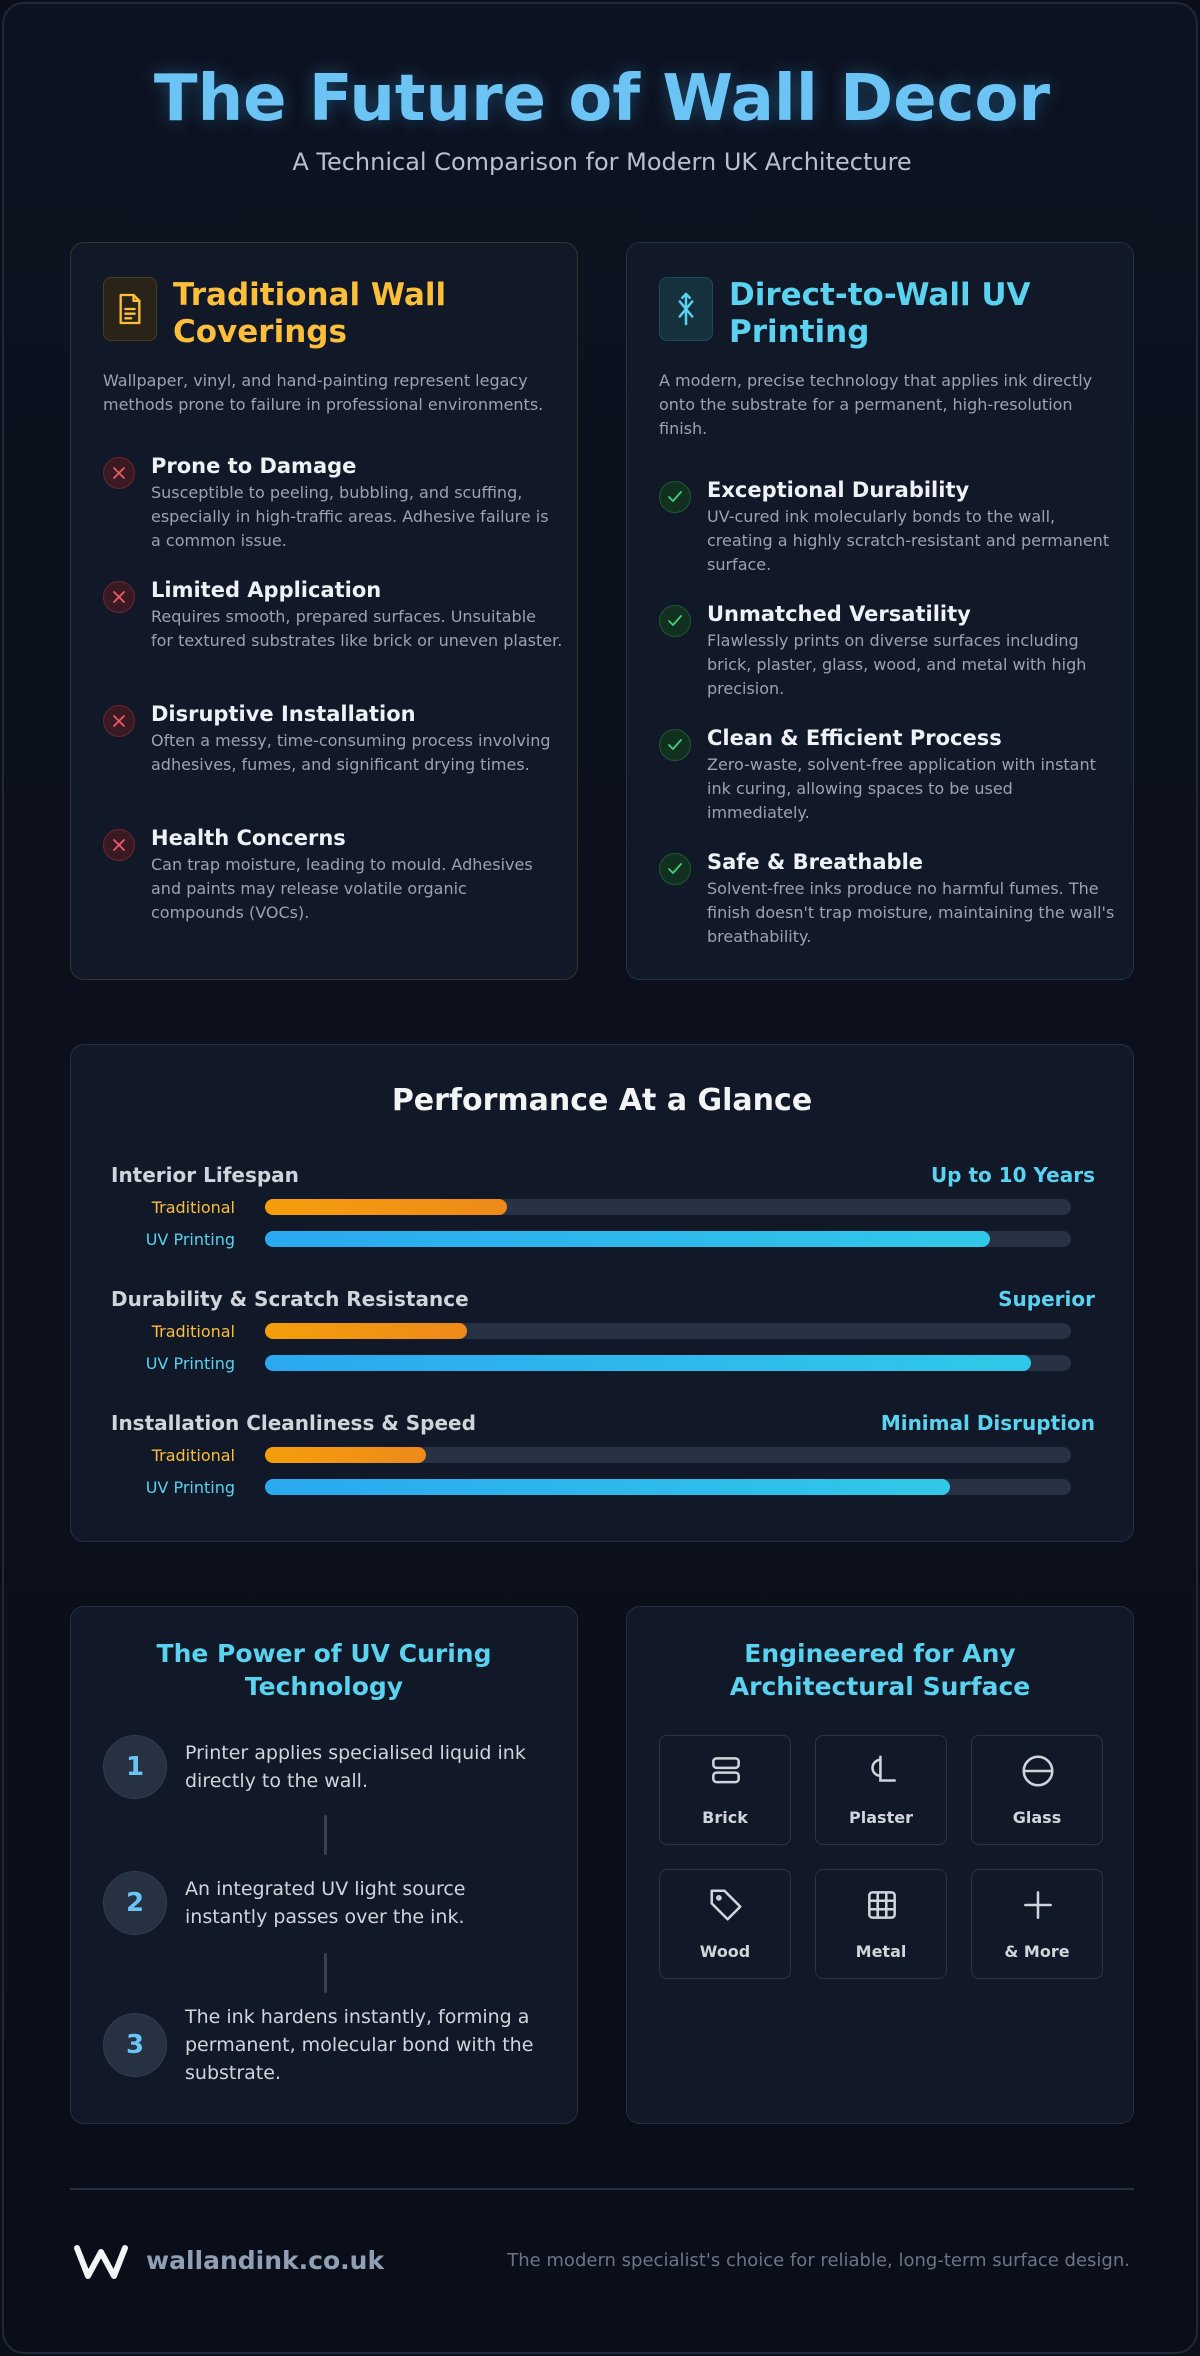  I want to click on surface-label: Wood, so click(725, 1951).